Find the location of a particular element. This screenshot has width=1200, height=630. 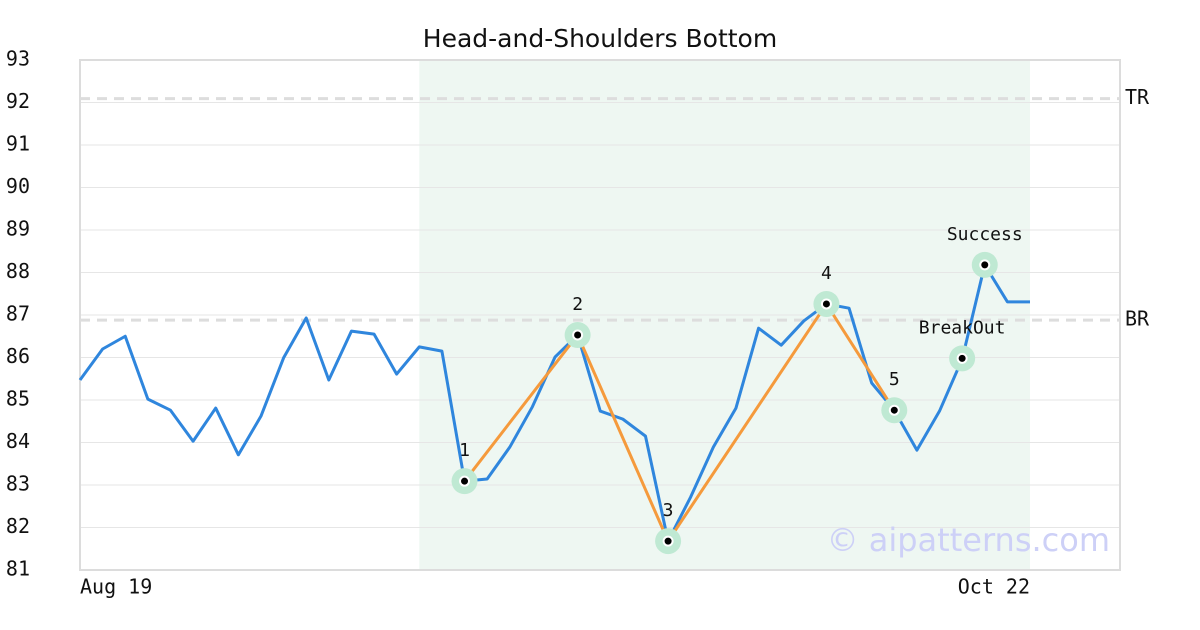

level-label: BR is located at coordinates (1137, 319).